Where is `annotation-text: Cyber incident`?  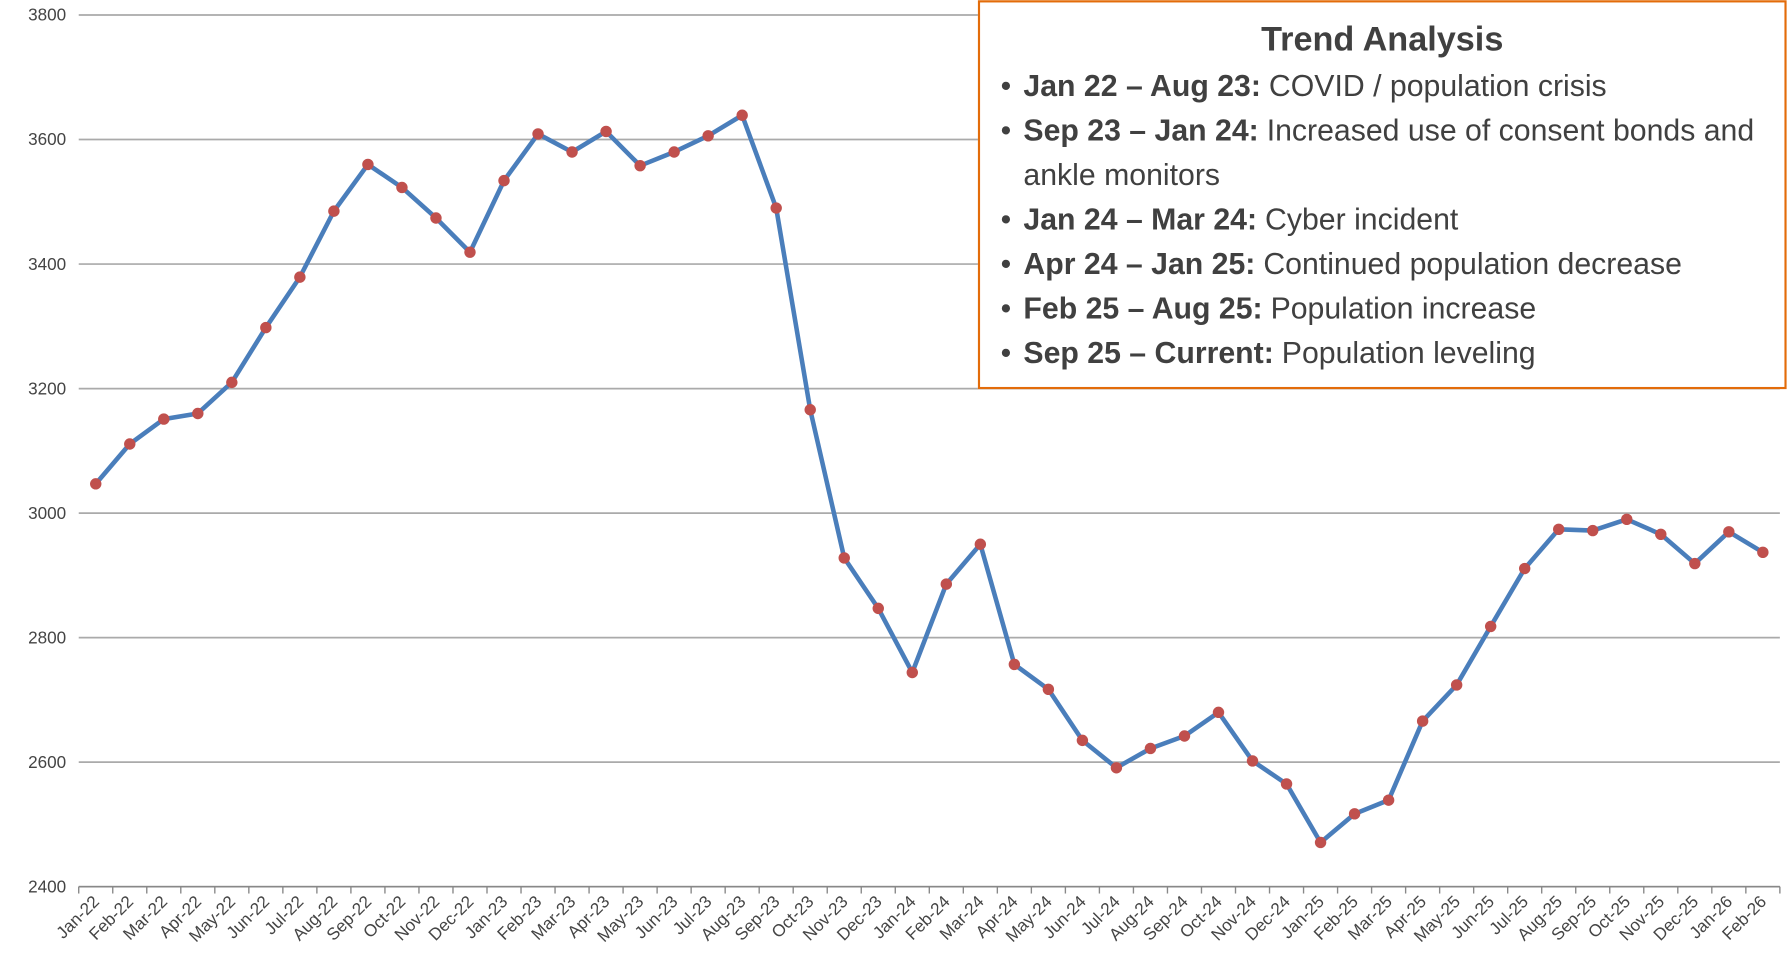
annotation-text: Cyber incident is located at coordinates (1362, 219).